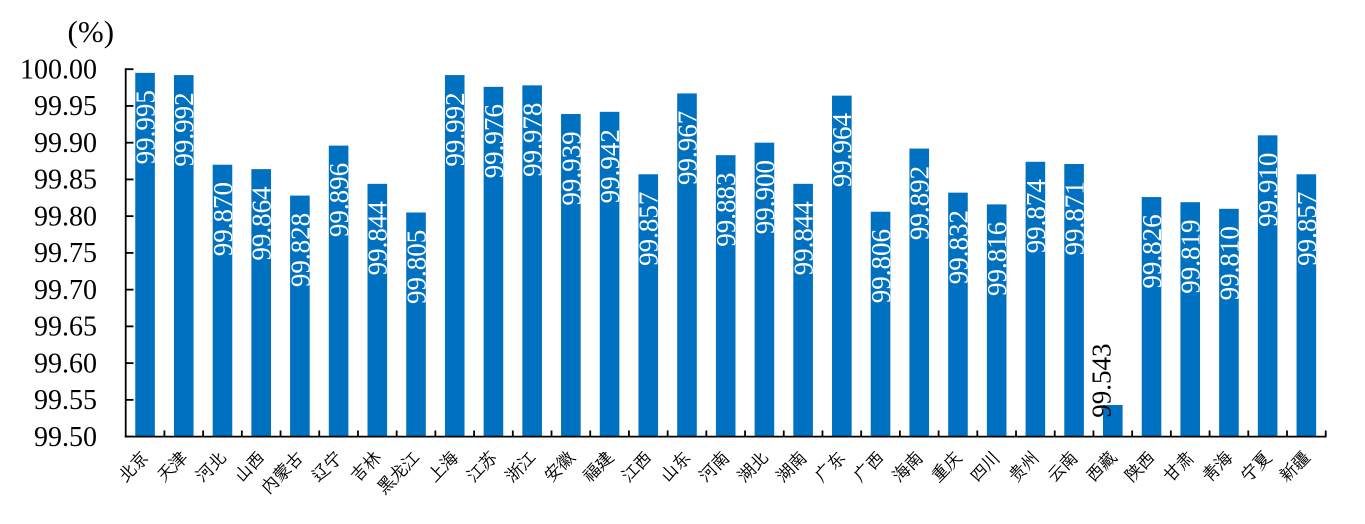  Describe the element at coordinates (920, 203) in the screenshot. I see `svg-text: 99.892` at that location.